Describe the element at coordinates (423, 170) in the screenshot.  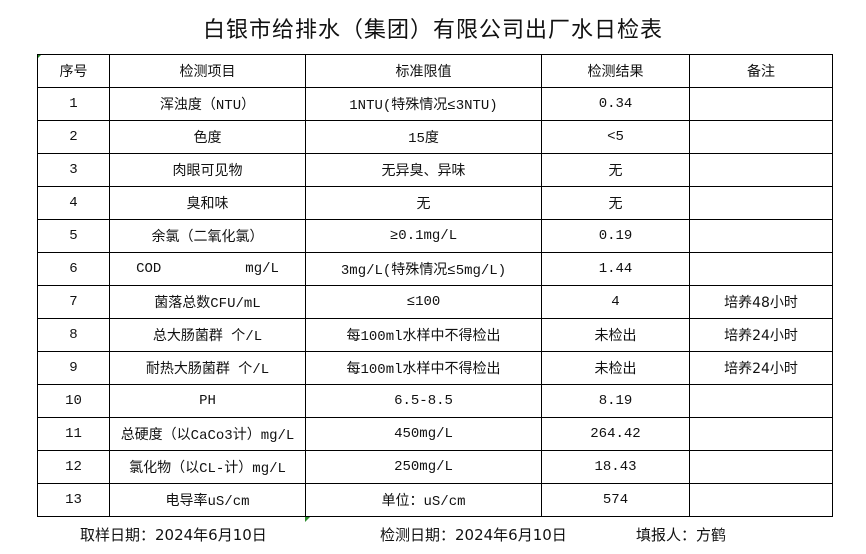
I see `cell-limit: 无异臭、异味` at that location.